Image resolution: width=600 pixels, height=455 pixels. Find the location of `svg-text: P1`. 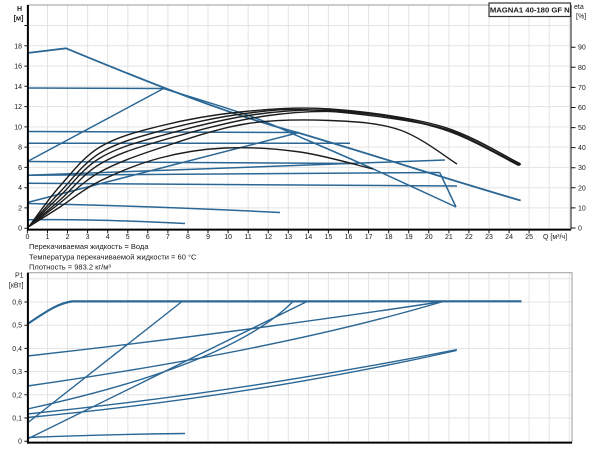

svg-text: P1 is located at coordinates (19, 275).